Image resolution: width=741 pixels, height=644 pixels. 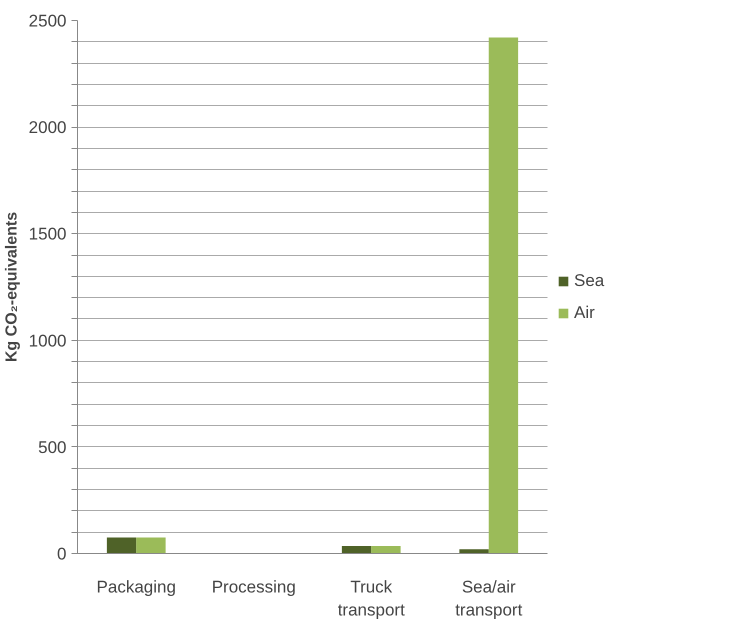 I want to click on y-tick-label: 2000, so click(x=47, y=128).